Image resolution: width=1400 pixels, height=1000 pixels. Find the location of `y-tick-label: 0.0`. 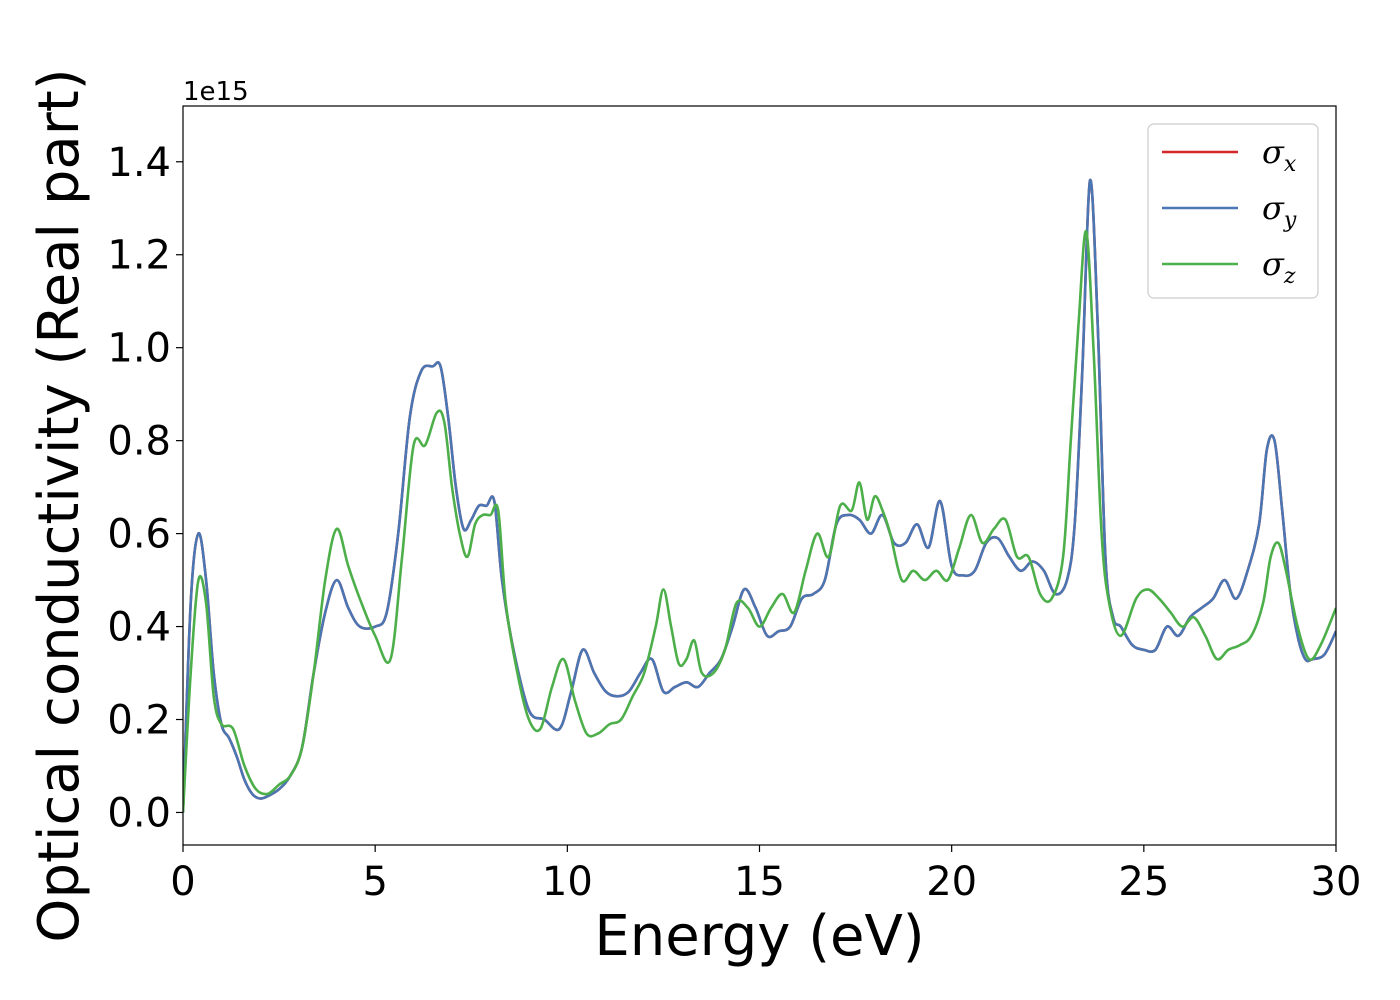

y-tick-label: 0.0 is located at coordinates (139, 813).